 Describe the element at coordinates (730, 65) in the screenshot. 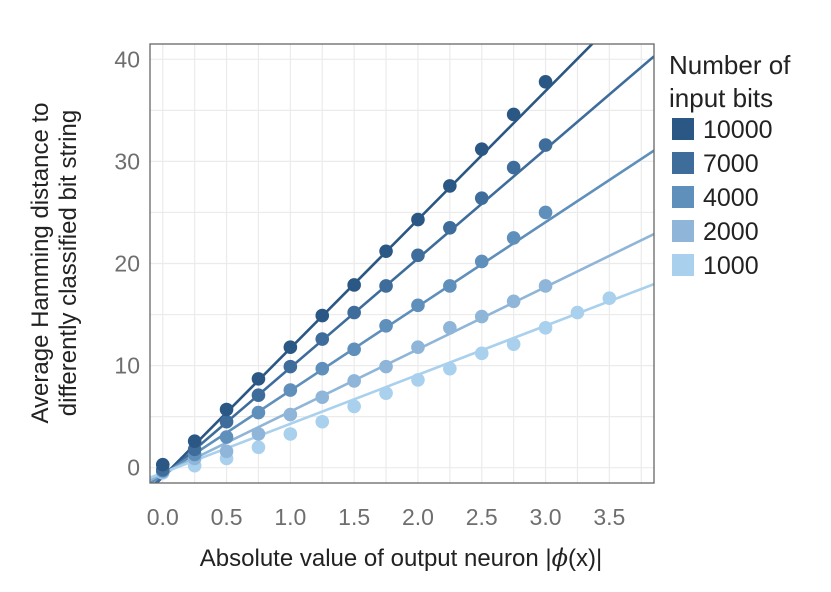

I see `legend-title: Number of` at that location.